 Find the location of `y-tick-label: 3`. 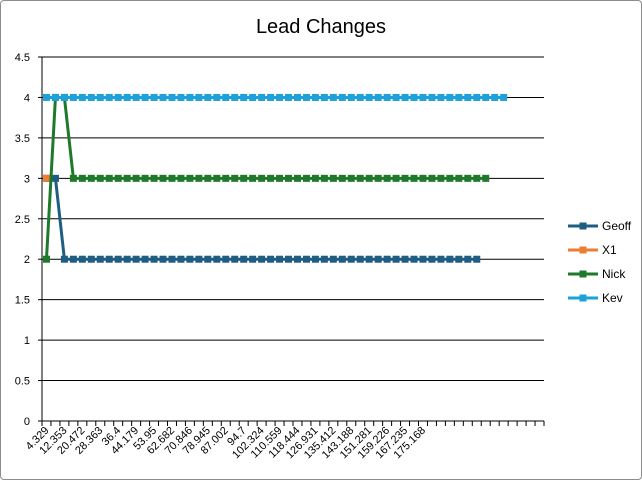

y-tick-label: 3 is located at coordinates (27, 179).